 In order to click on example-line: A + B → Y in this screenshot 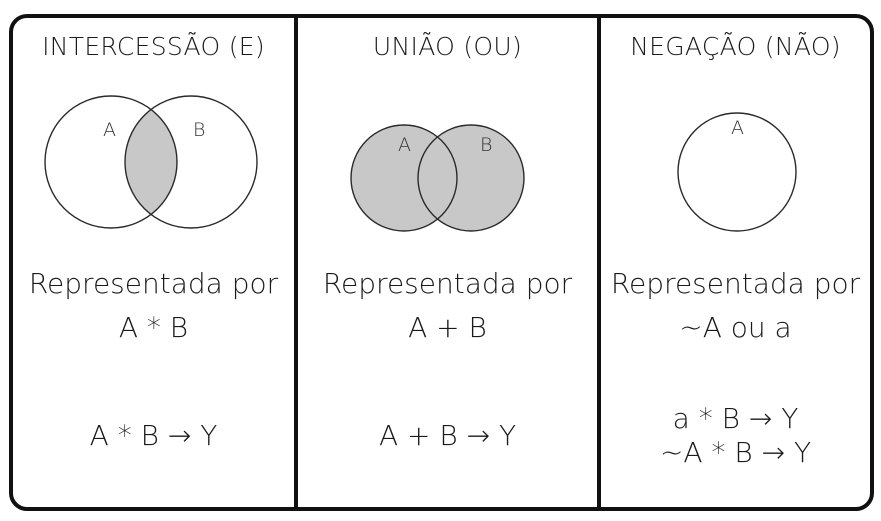, I will do `click(447, 435)`.